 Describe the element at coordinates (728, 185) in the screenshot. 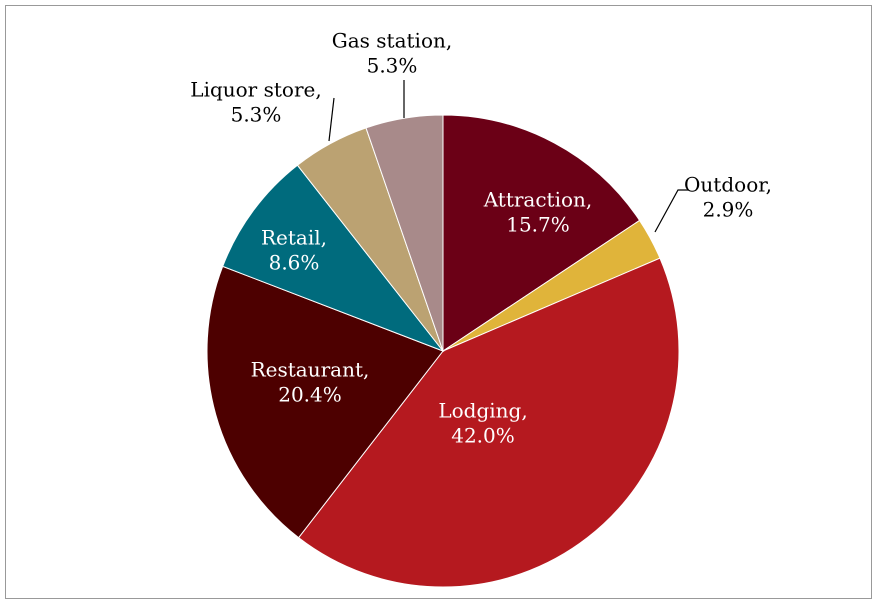

I see `slice-label: Outdoor,` at that location.